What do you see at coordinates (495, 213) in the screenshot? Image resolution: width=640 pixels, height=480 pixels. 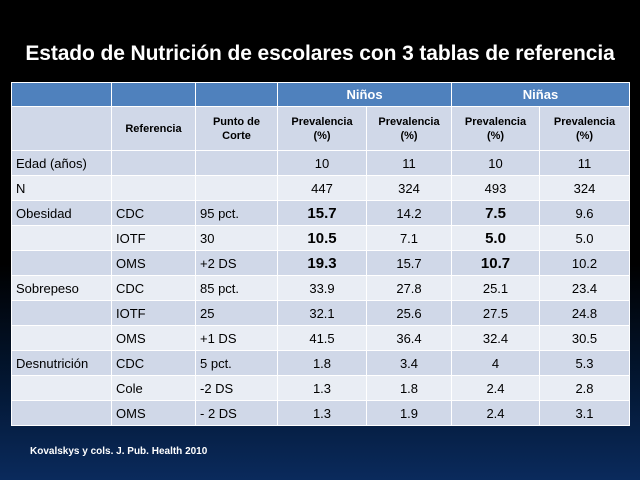 I see `prevalence-cell: 7.5` at bounding box center [495, 213].